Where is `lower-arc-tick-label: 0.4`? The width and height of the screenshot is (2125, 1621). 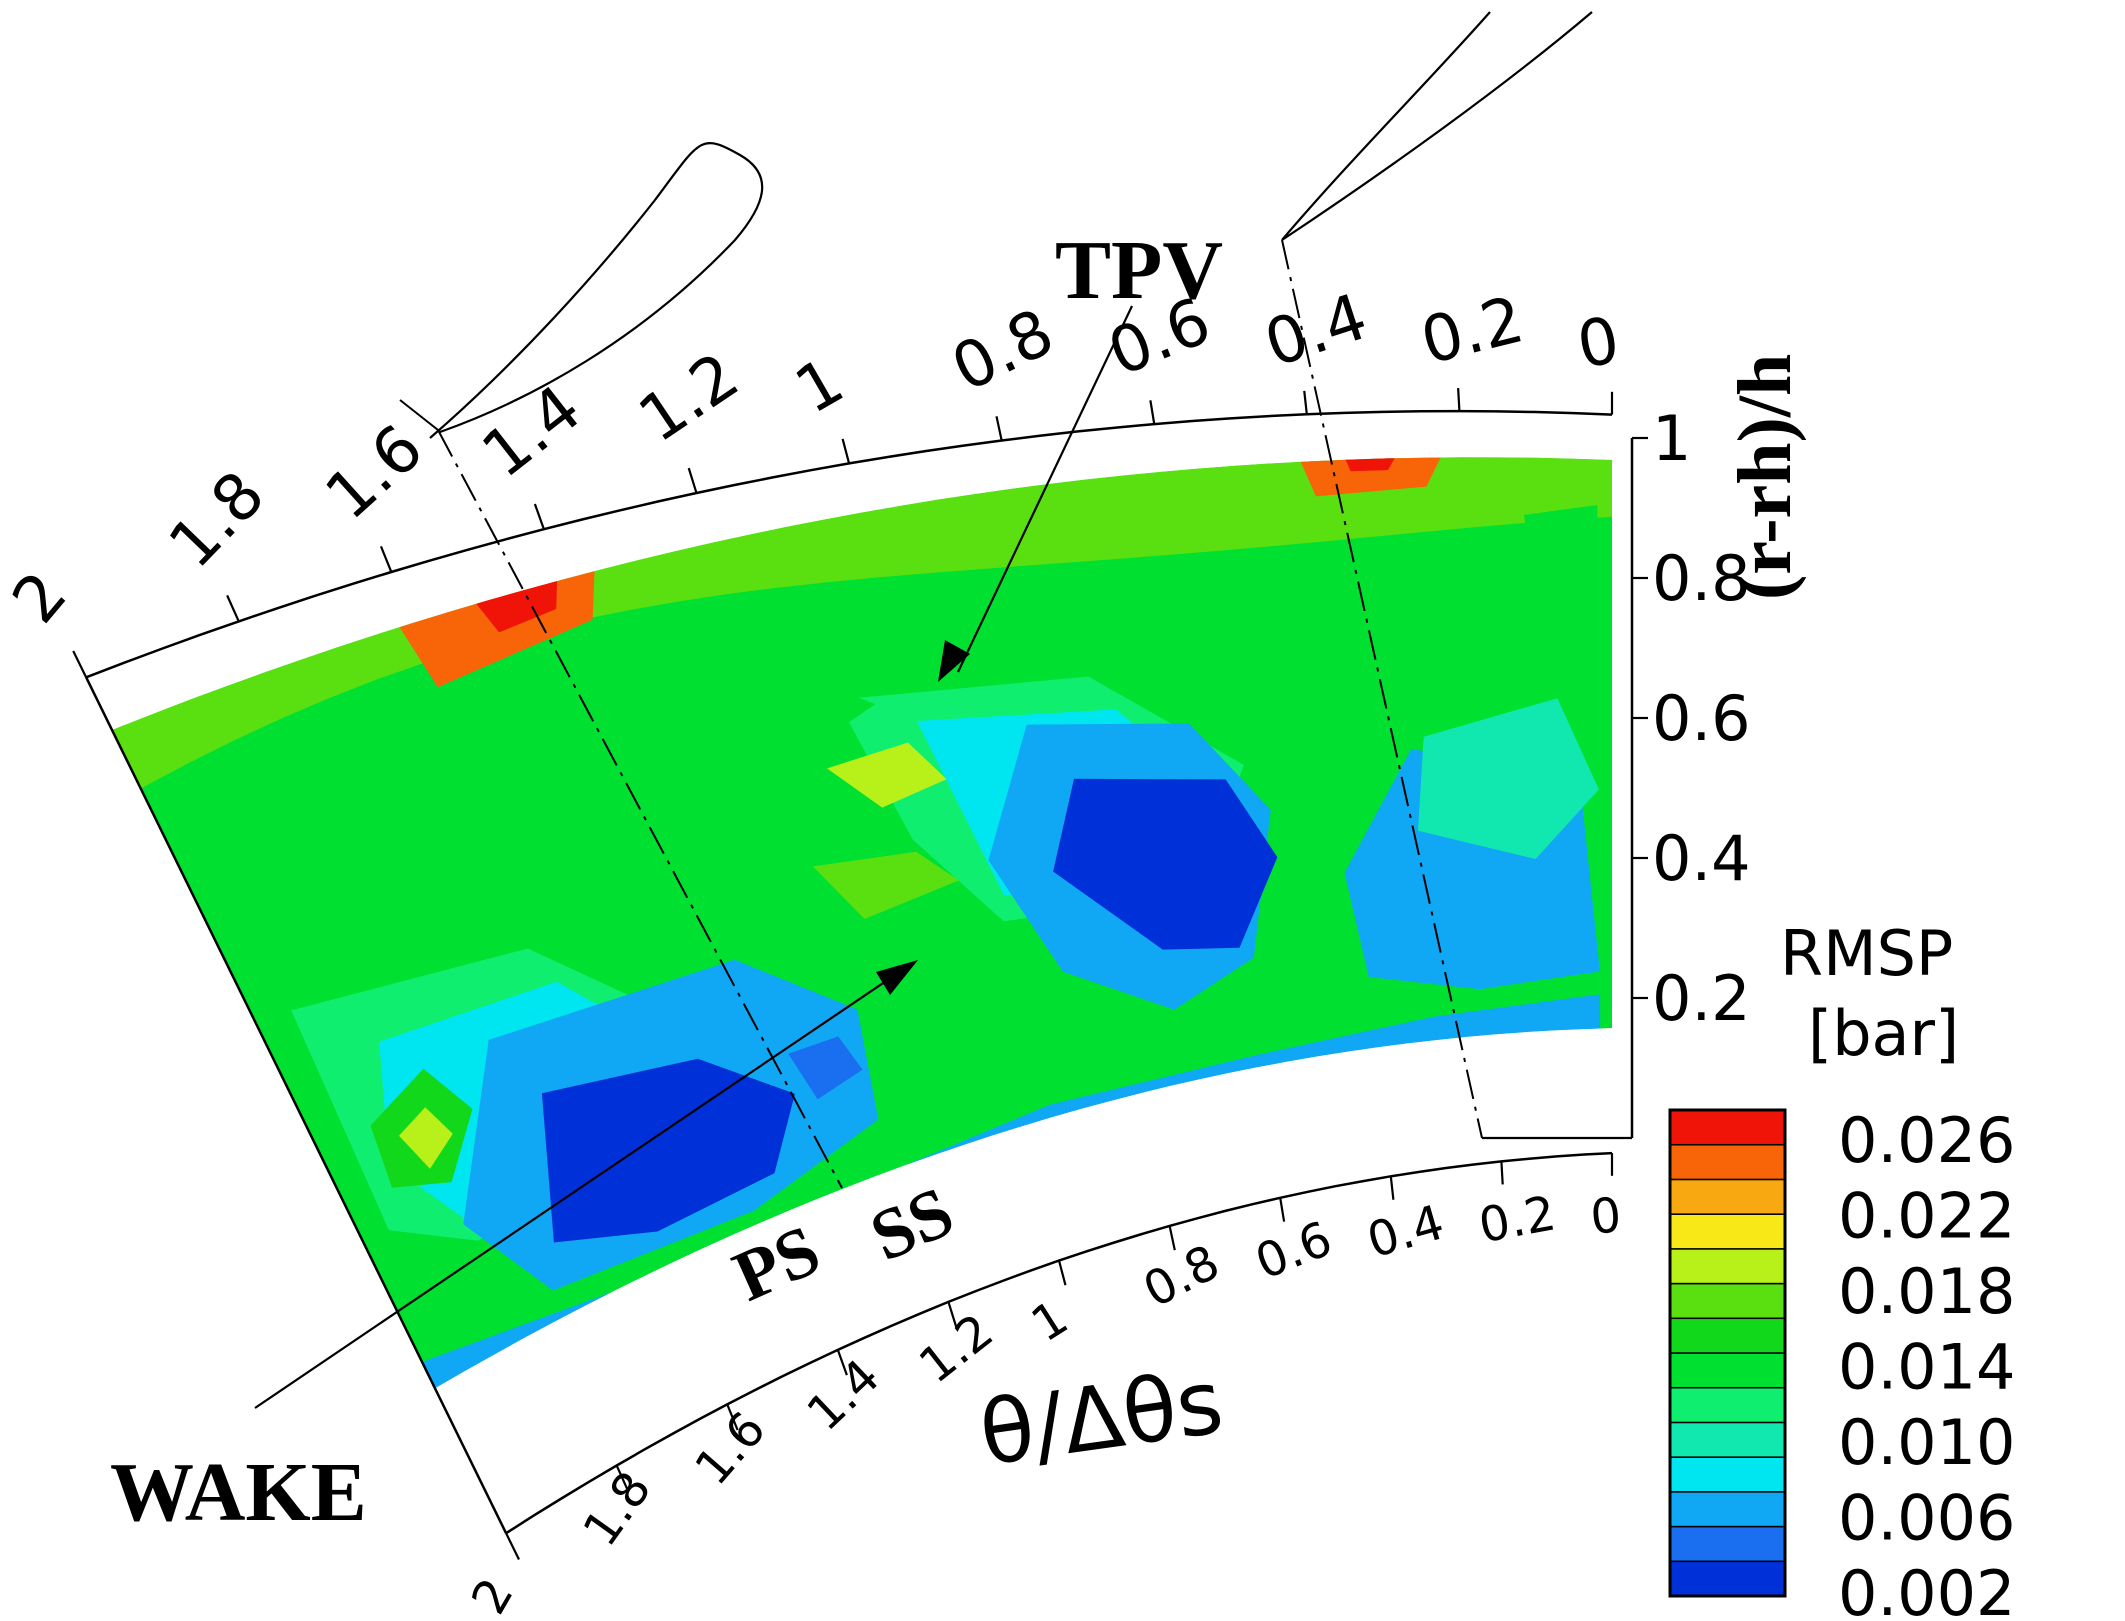 lower-arc-tick-label: 0.4 is located at coordinates (1405, 1231).